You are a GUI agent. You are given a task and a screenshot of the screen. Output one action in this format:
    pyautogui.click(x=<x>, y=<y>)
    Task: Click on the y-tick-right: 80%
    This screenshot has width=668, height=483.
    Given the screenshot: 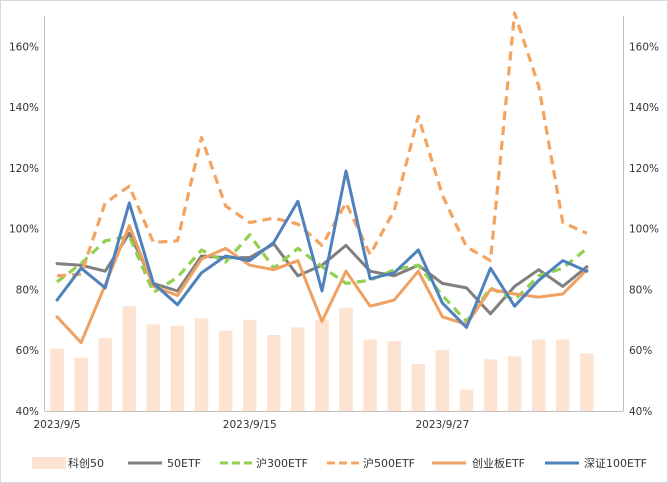 What is the action you would take?
    pyautogui.click(x=640, y=290)
    